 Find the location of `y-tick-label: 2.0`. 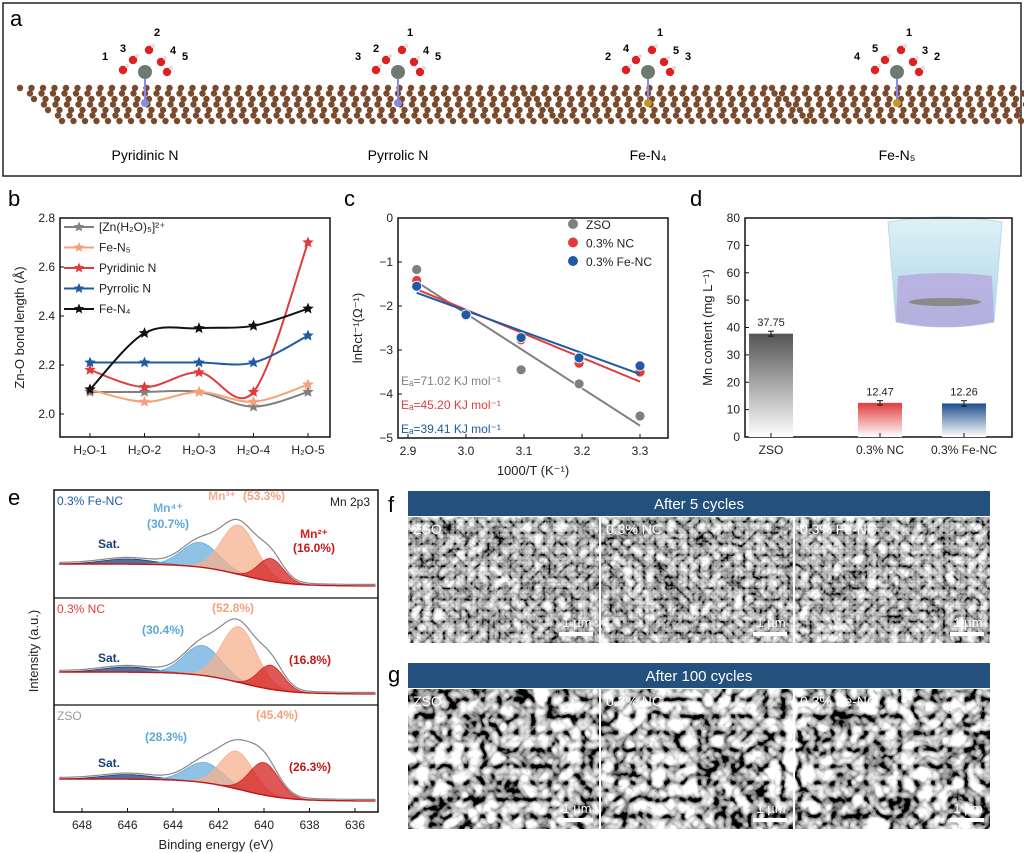

y-tick-label: 2.0 is located at coordinates (46, 414).